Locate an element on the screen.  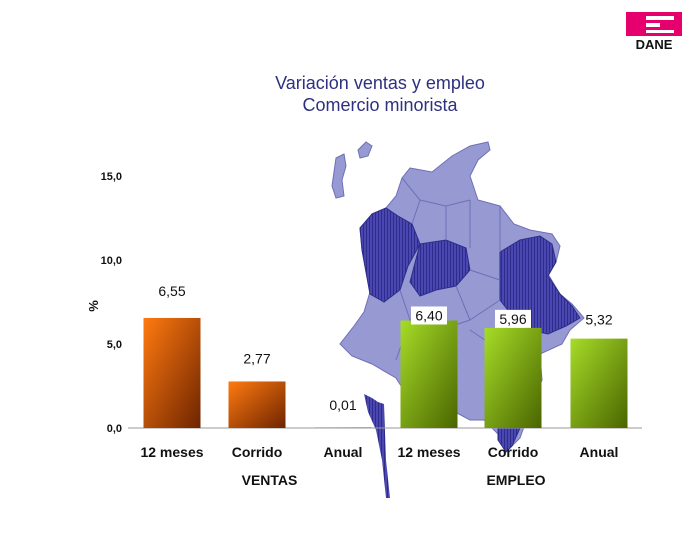
y-axis: % 0,0 5,0 10,0 15,0 is located at coordinates (104, 303).